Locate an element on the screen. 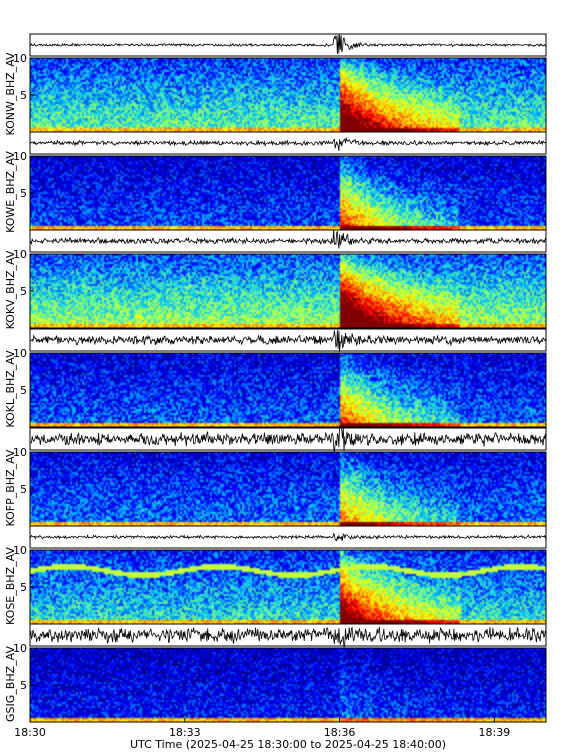 Image resolution: width=576 pixels, height=756 pixels. x-tick-label: 18:39 is located at coordinates (495, 732).